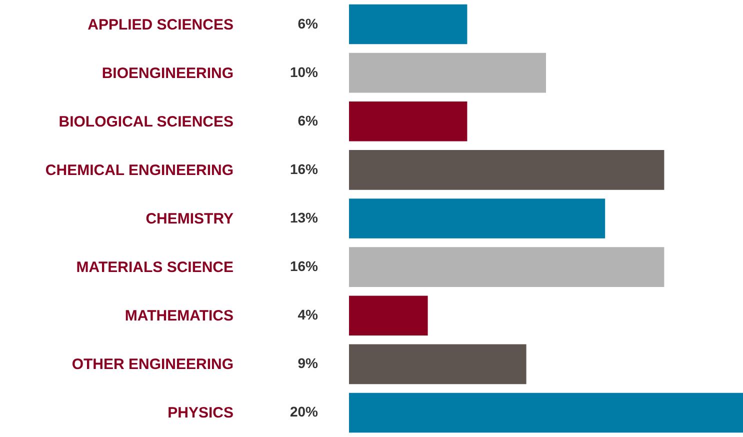 The height and width of the screenshot is (437, 743). I want to click on y-tick-label: BIOENGINEERING, so click(168, 73).